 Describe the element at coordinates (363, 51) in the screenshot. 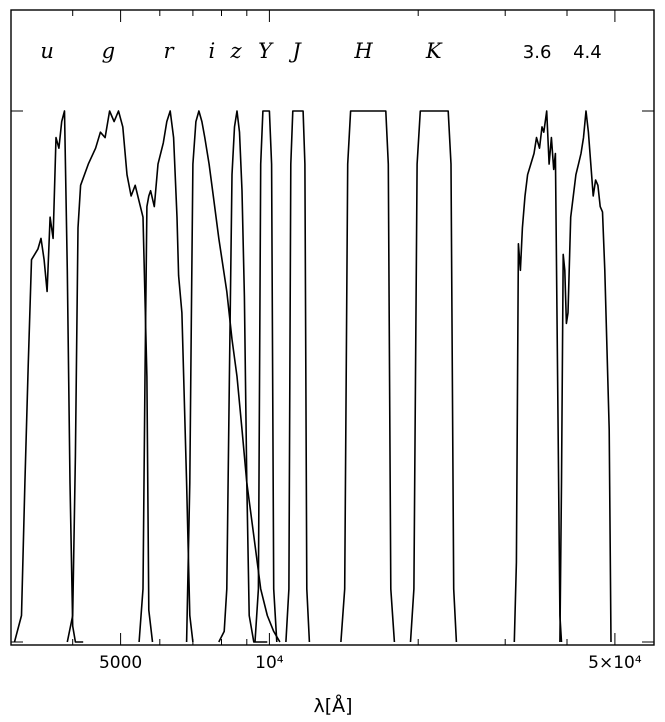

I see `band-label: H` at that location.